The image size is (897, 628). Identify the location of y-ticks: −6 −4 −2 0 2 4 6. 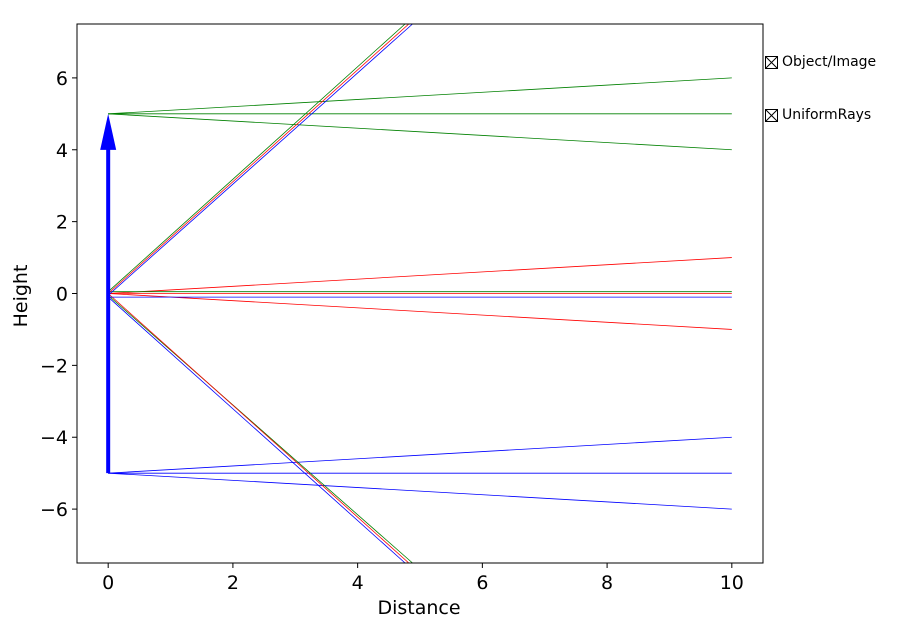
(58, 294).